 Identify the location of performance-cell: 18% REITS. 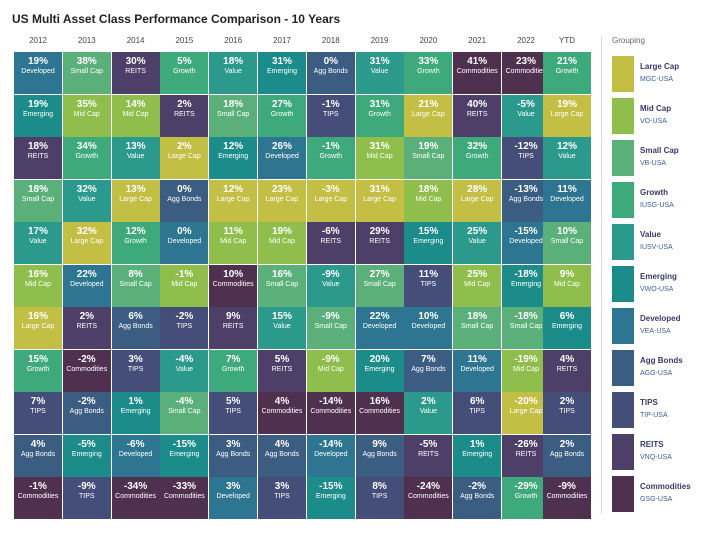
(38, 158).